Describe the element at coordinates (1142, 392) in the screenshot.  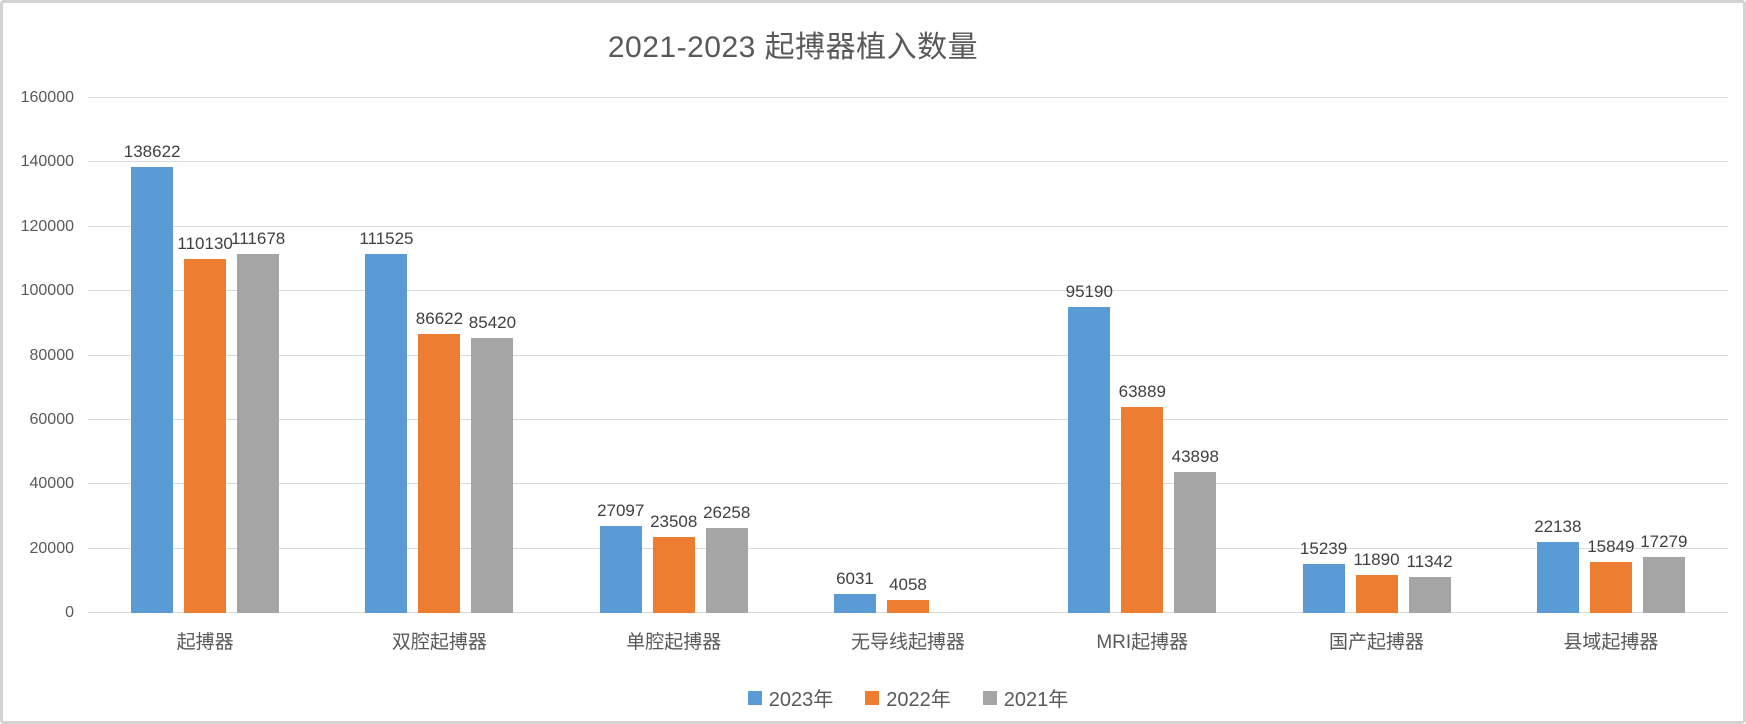
I see `data-label: 63889` at that location.